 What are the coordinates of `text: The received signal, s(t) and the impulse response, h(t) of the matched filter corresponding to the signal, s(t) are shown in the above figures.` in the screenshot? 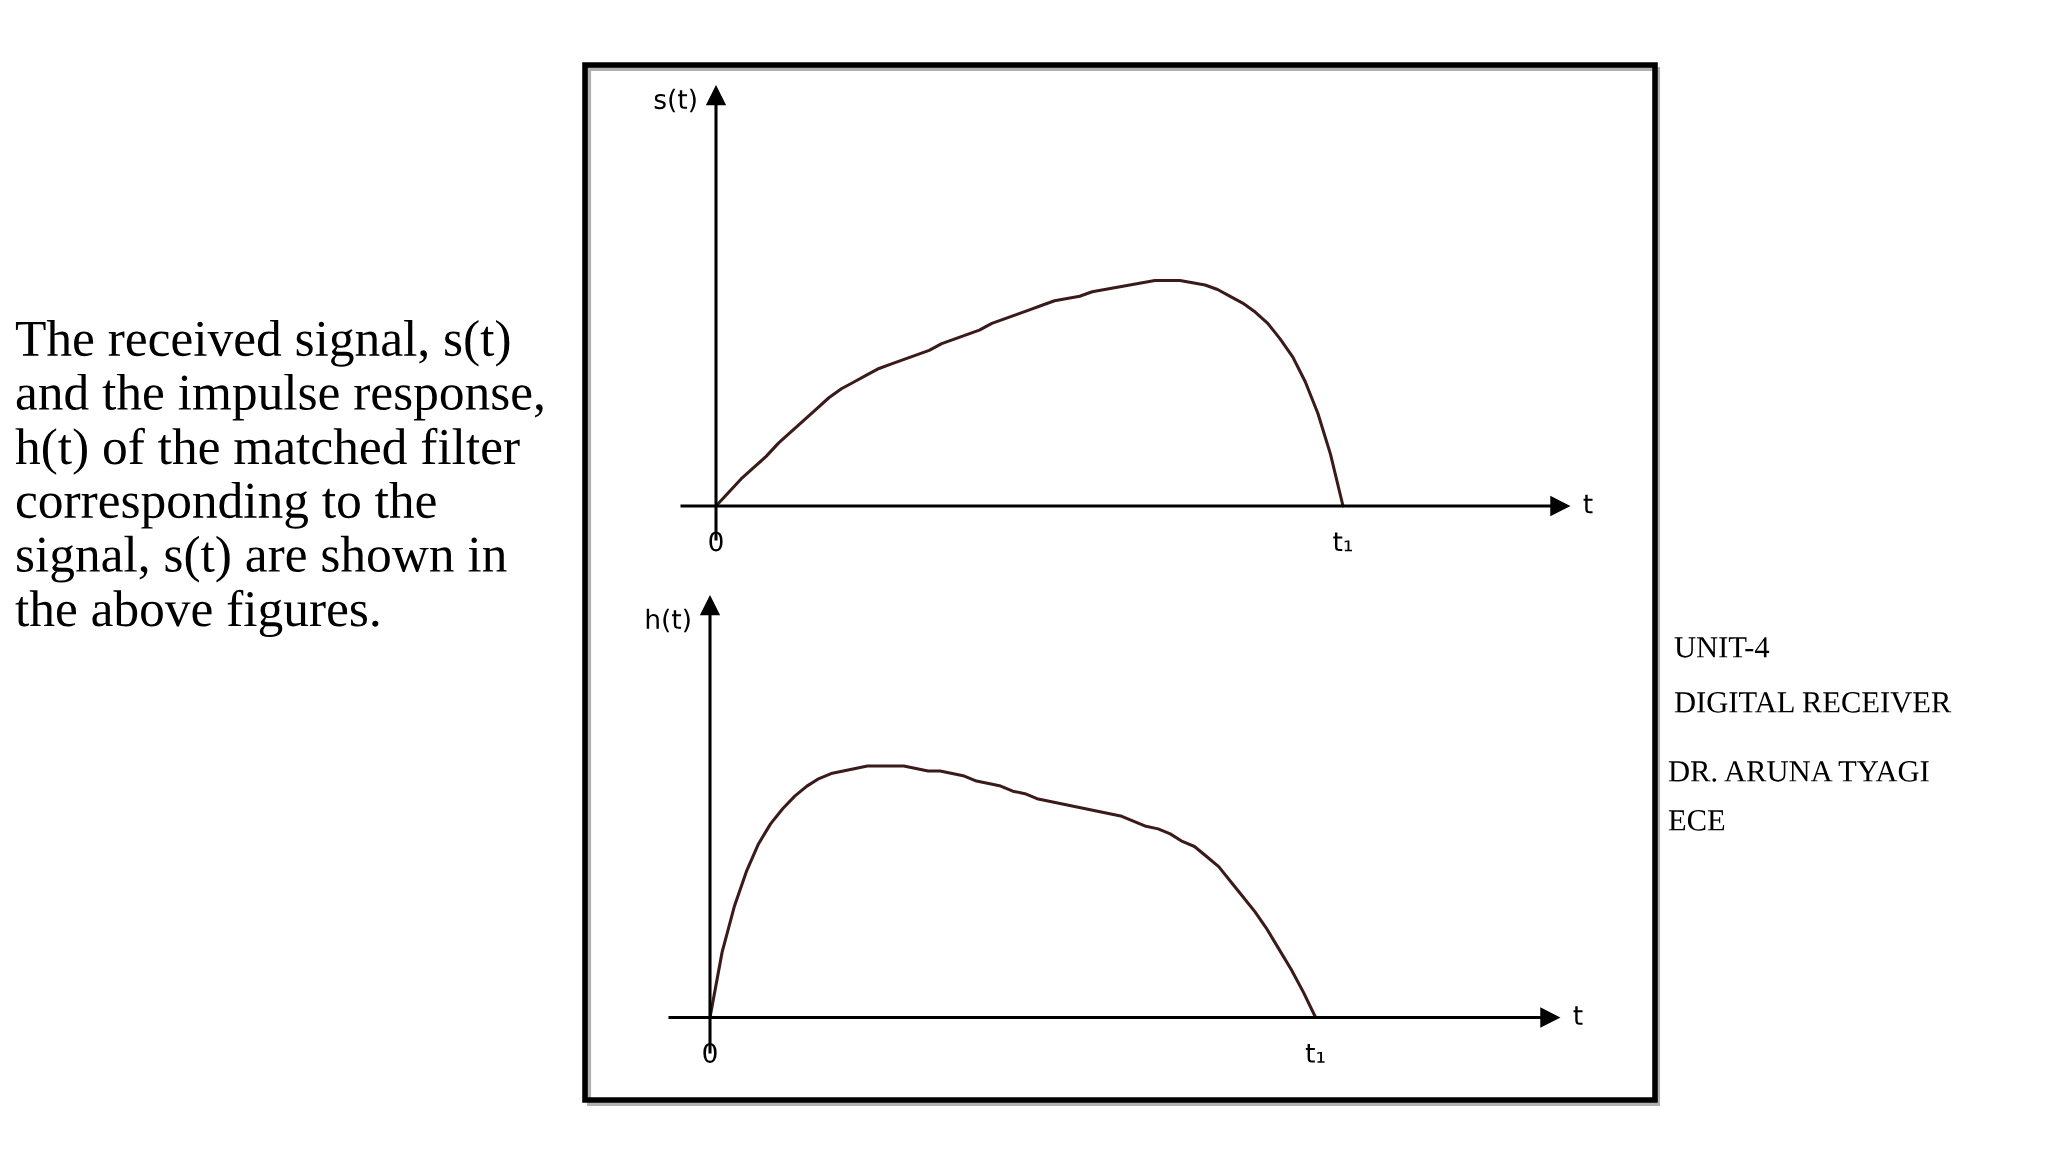 It's located at (279, 479).